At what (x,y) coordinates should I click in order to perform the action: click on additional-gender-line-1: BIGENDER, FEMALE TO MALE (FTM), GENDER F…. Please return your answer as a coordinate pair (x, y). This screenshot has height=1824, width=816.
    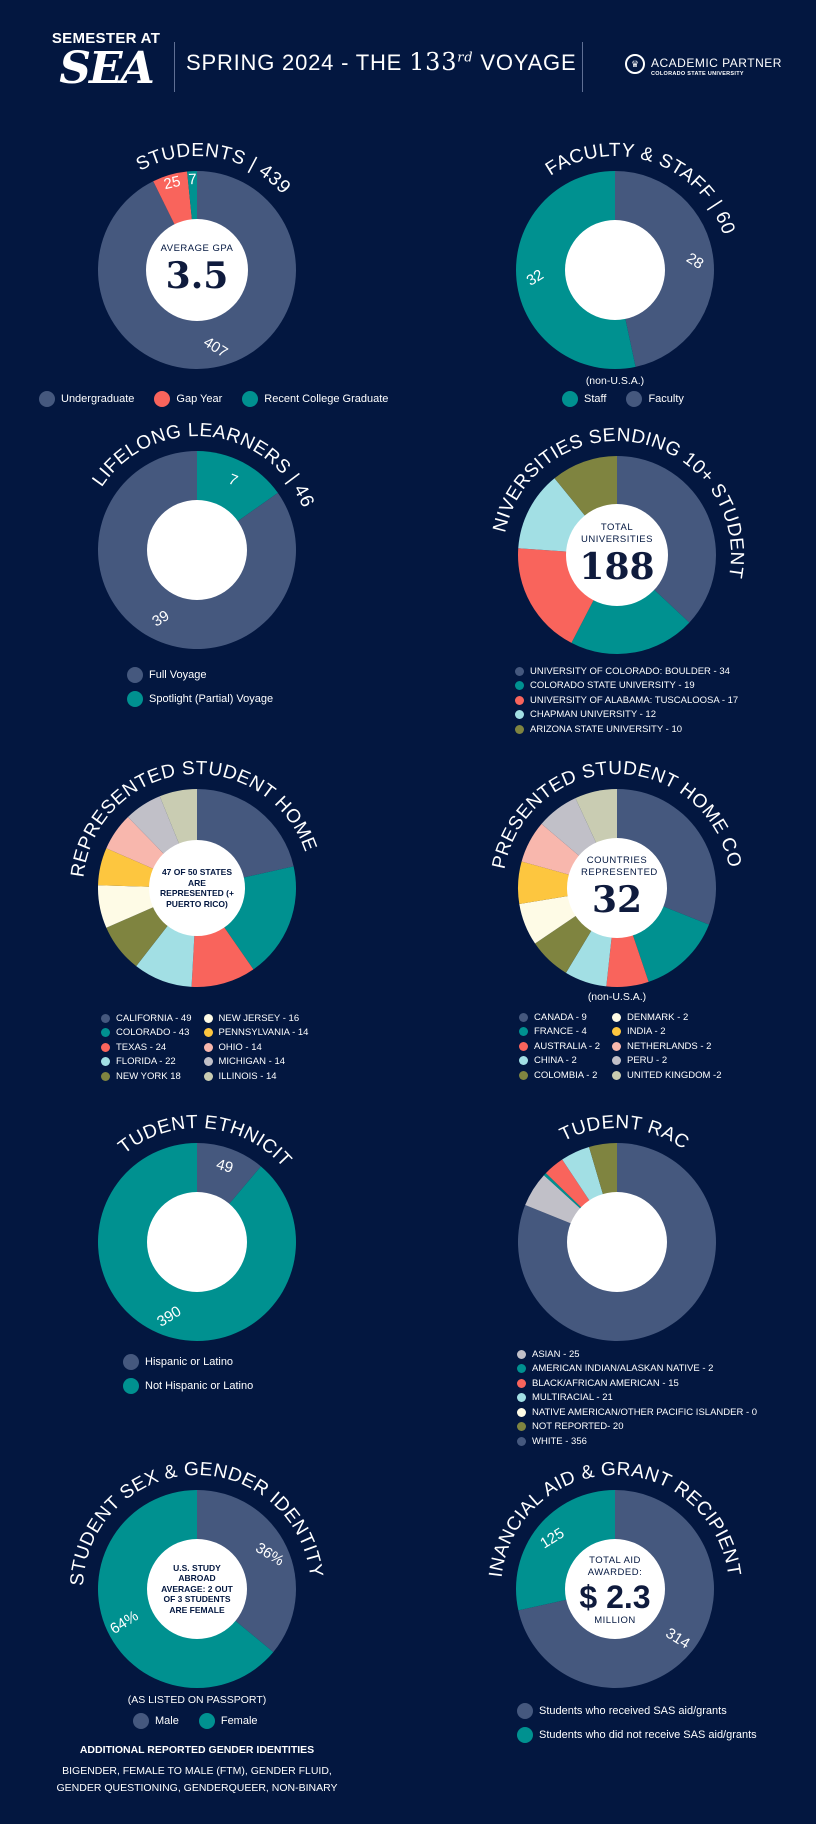
    Looking at the image, I should click on (197, 1771).